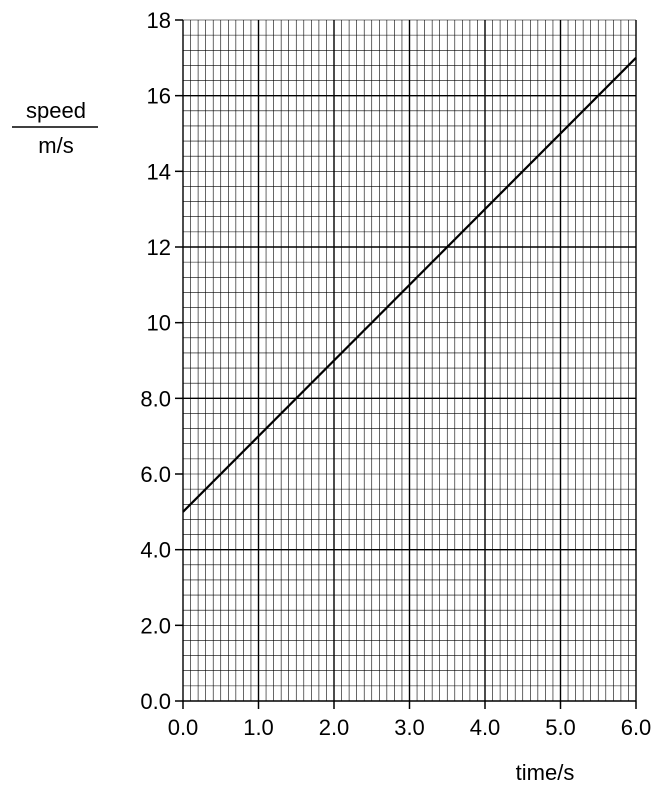  I want to click on x-tick-label: 2.0, so click(334, 727).